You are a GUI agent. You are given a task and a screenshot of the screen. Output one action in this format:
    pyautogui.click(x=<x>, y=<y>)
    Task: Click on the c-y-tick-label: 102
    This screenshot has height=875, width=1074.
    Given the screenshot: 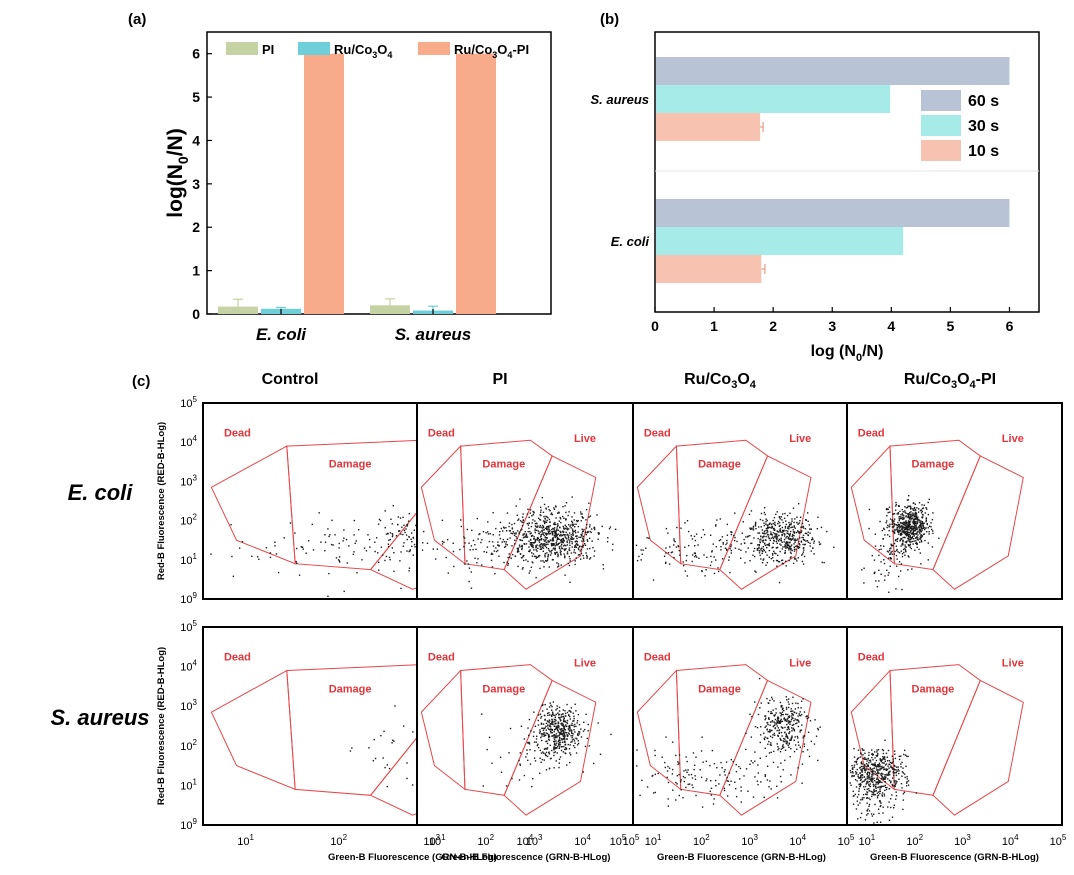 What is the action you would take?
    pyautogui.click(x=188, y=520)
    